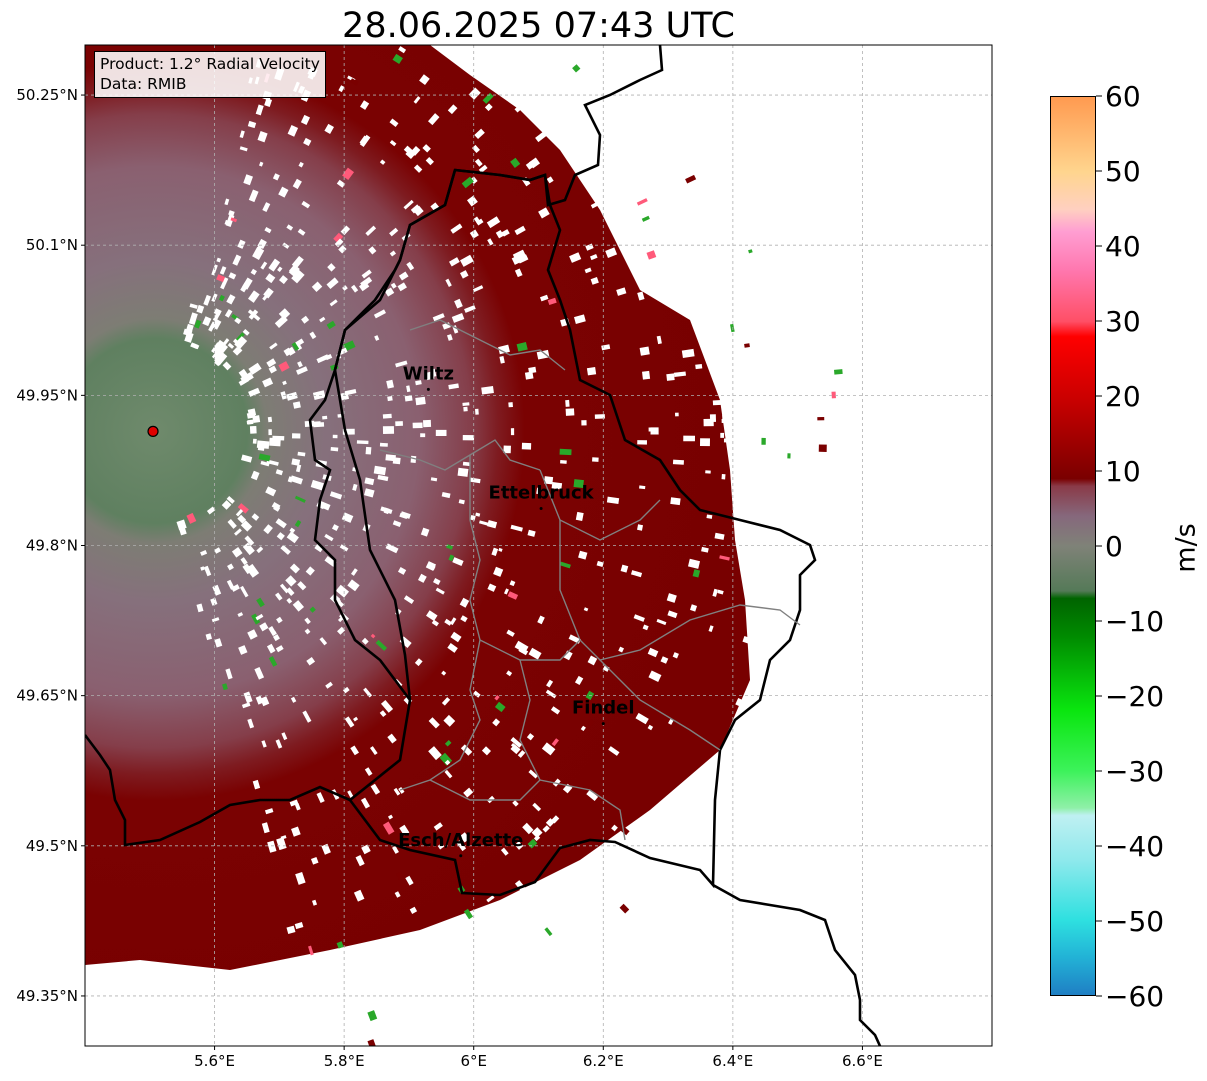 This screenshot has height=1081, width=1207. I want to click on city-dot, so click(541, 508).